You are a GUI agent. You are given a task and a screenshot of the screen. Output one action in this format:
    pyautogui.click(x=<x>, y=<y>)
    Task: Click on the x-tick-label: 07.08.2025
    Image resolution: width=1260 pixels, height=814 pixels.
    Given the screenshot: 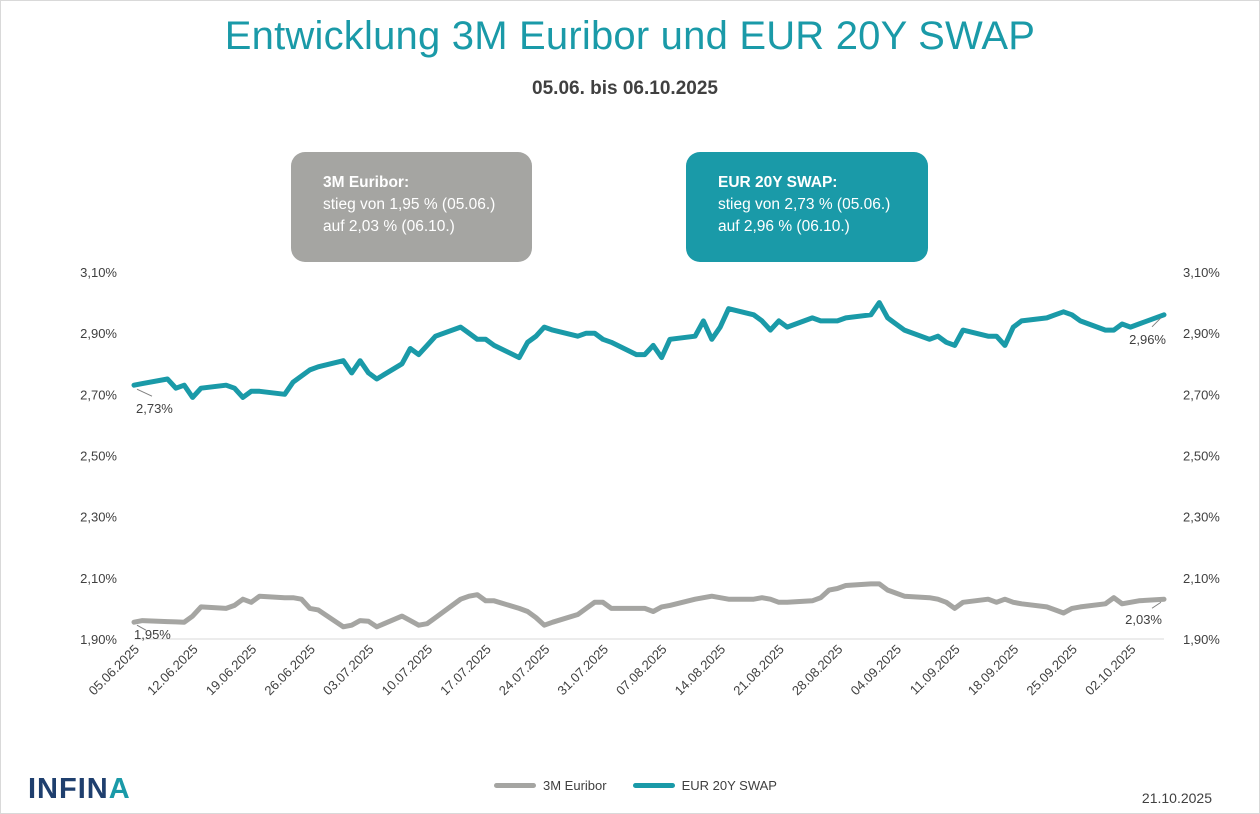 What is the action you would take?
    pyautogui.click(x=641, y=670)
    